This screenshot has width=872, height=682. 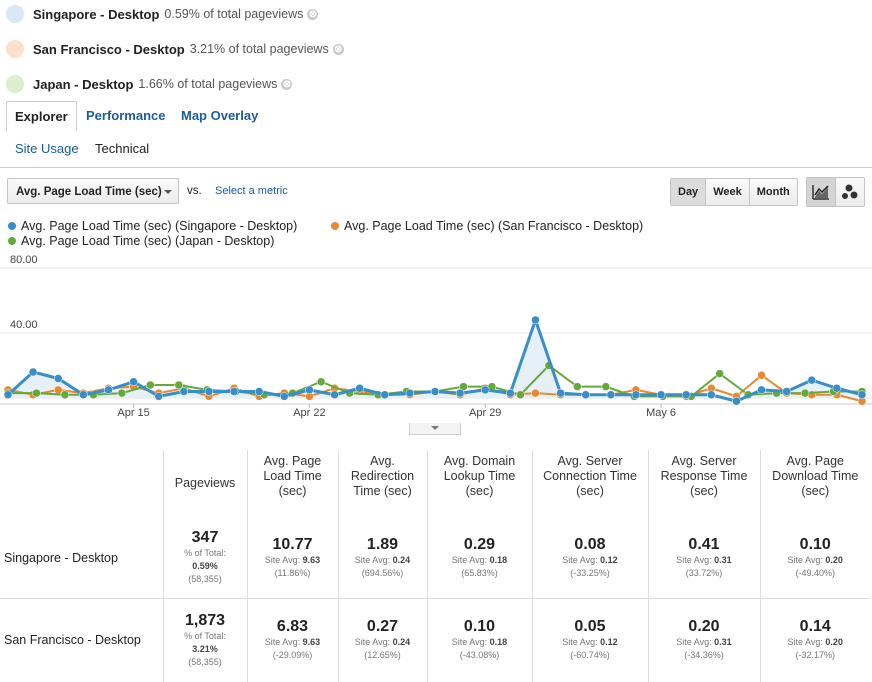 I want to click on delta-value: (-29.09%), so click(x=292, y=655).